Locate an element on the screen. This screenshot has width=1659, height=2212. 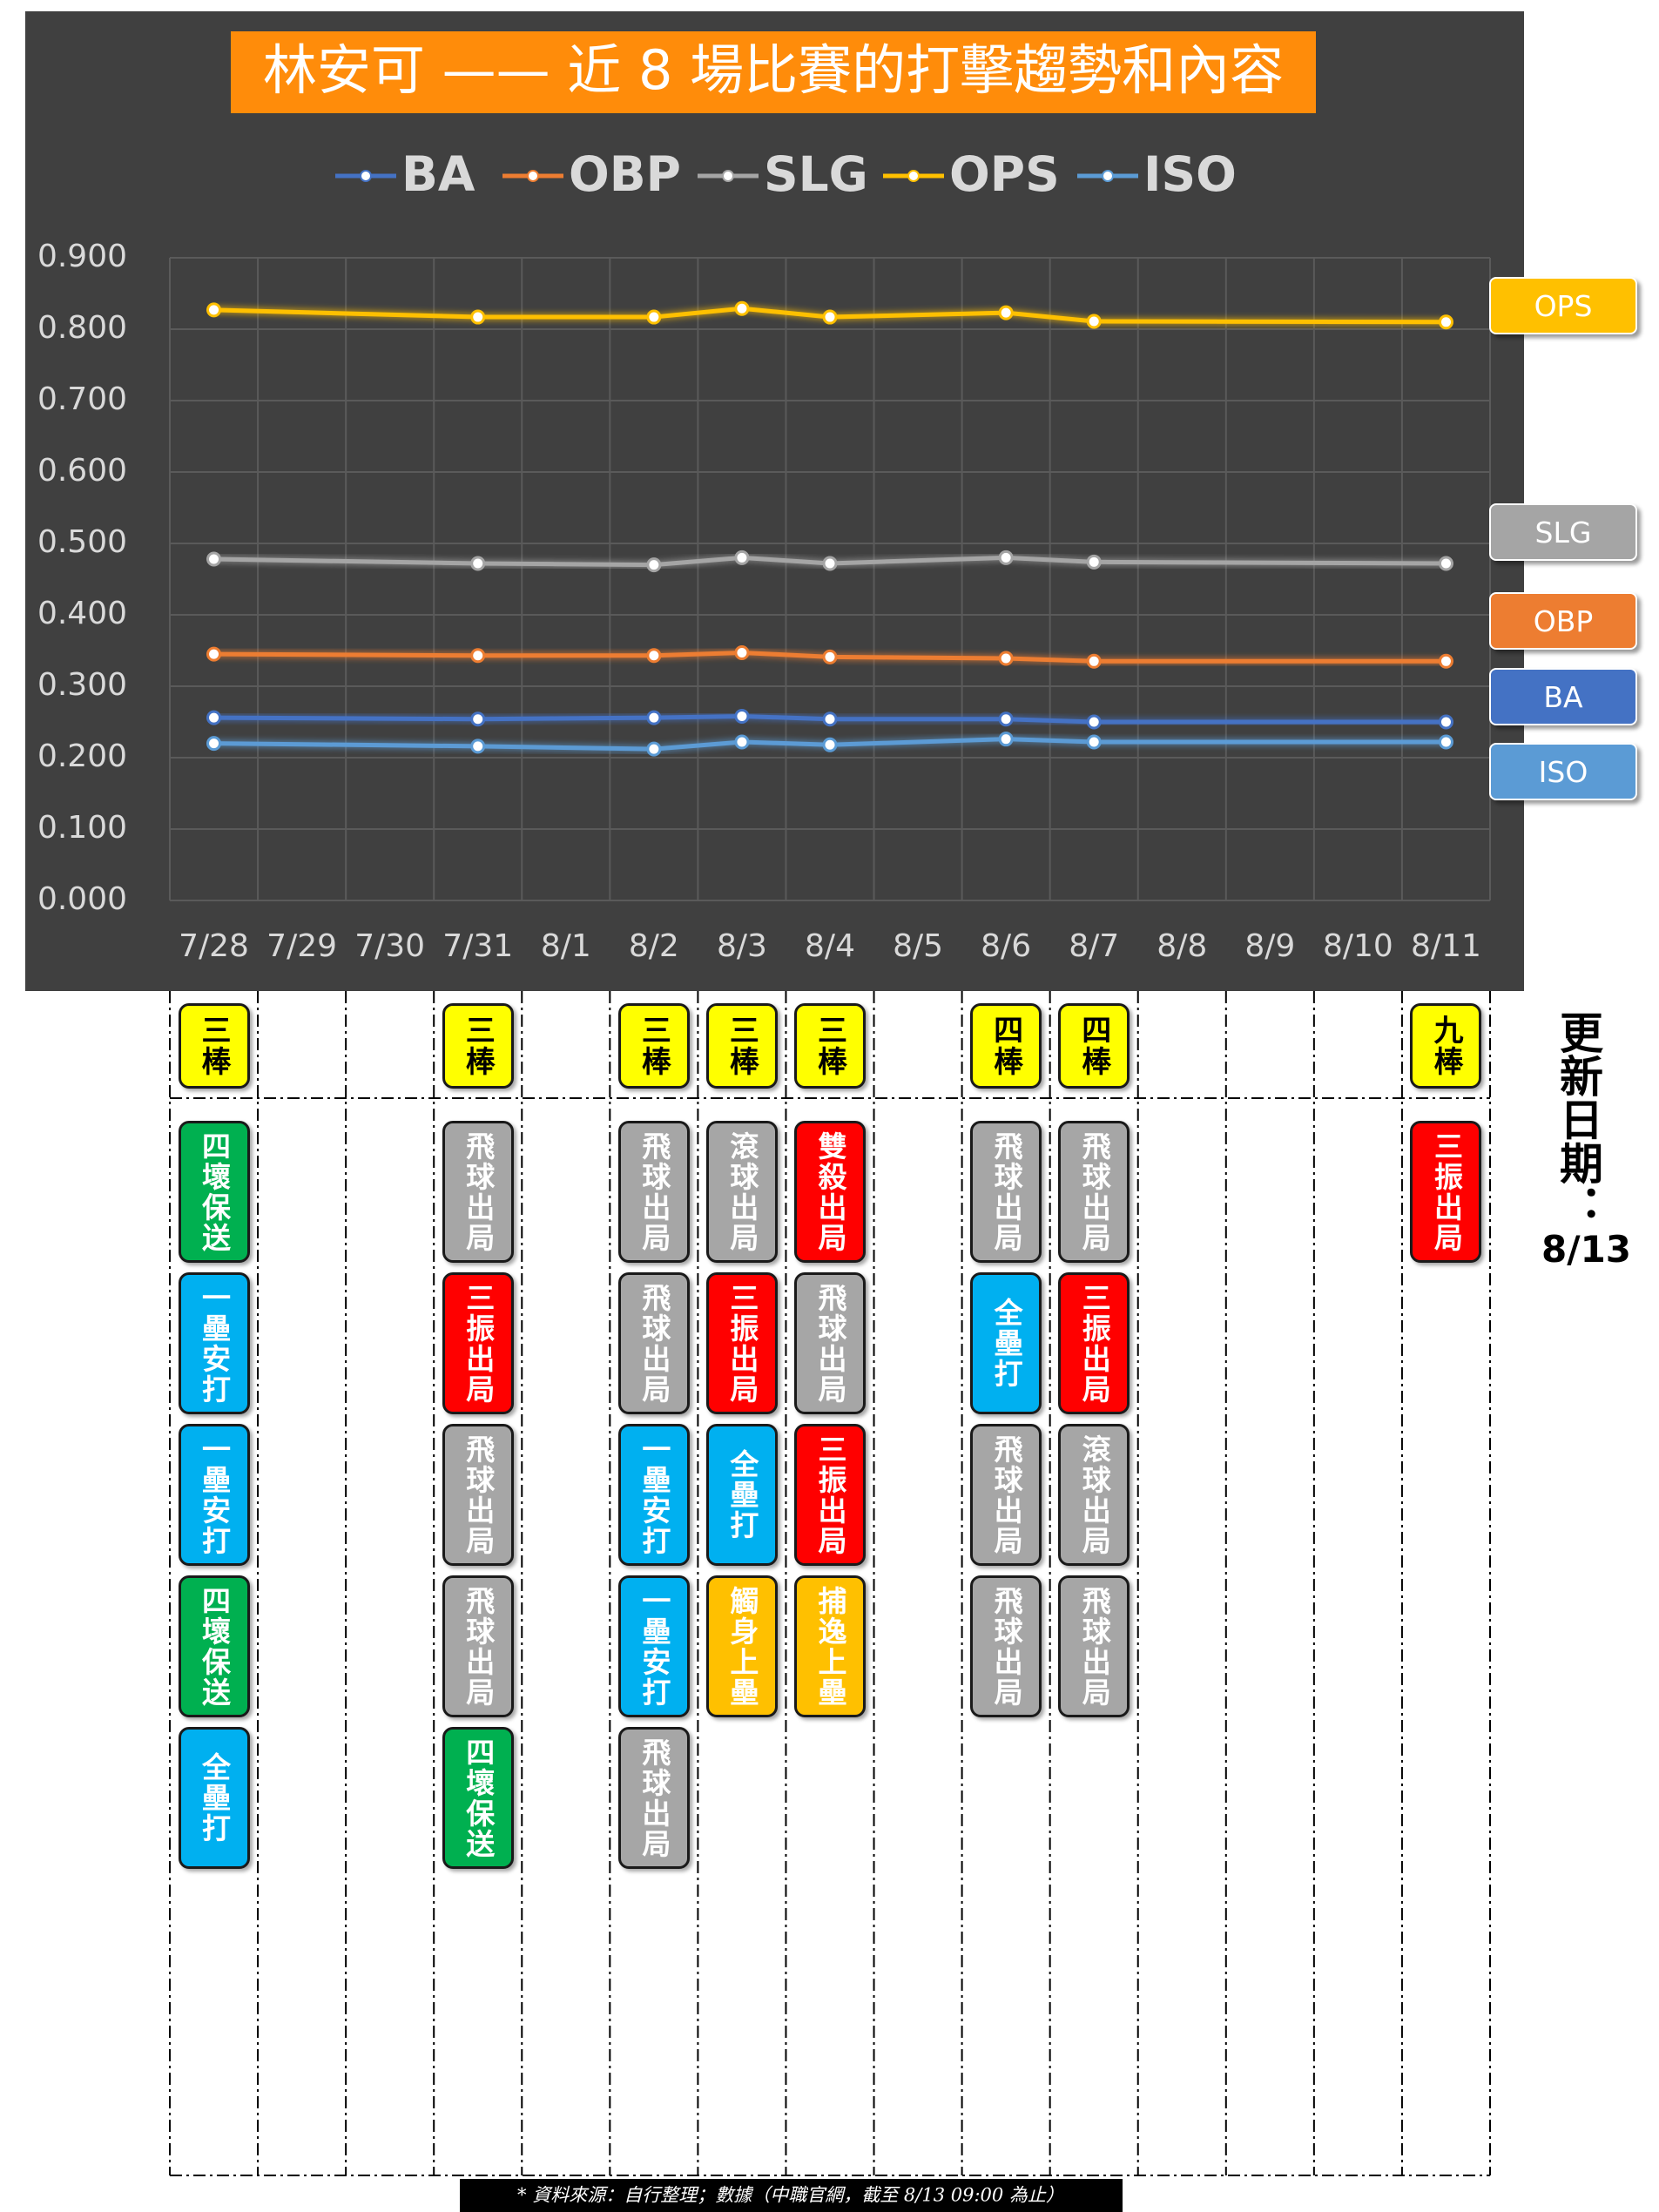
series-end-label: BA is located at coordinates (1563, 697).